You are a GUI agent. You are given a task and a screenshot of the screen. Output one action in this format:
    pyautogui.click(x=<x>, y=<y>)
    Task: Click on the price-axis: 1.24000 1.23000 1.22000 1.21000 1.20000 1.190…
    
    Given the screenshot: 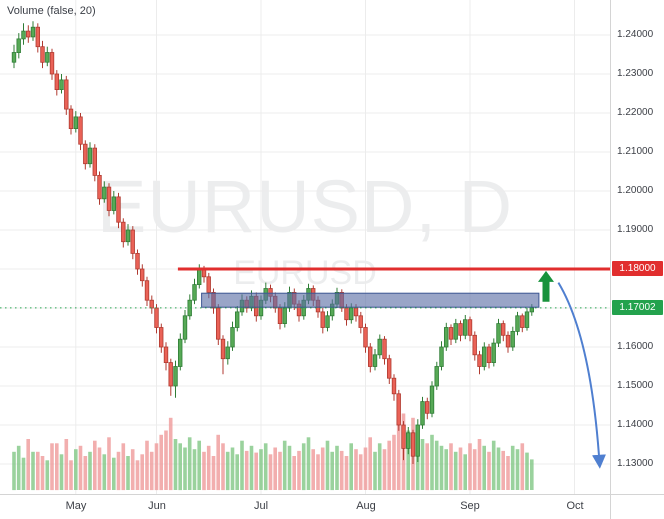 What is the action you would take?
    pyautogui.click(x=637, y=247)
    